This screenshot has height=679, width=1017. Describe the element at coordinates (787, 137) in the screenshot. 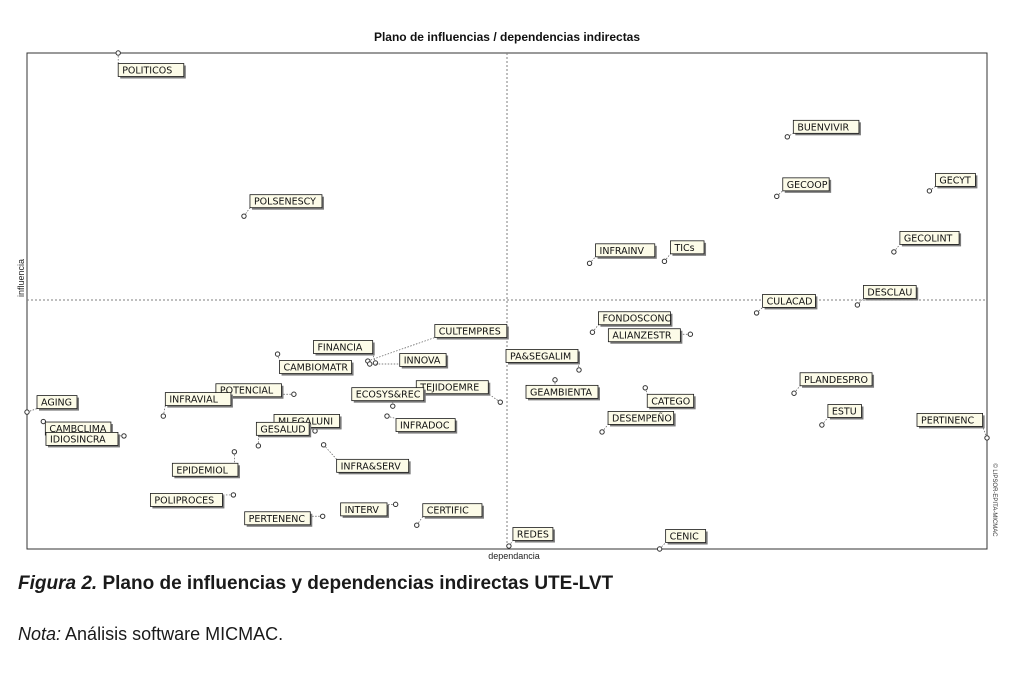

I see `point-marker-buenvivir` at that location.